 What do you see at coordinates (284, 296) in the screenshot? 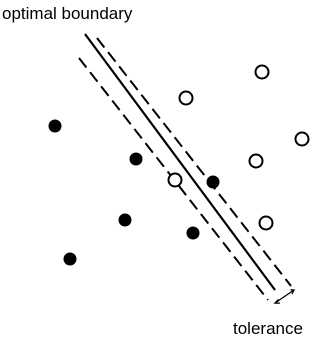
I see `tolerance-arrow` at bounding box center [284, 296].